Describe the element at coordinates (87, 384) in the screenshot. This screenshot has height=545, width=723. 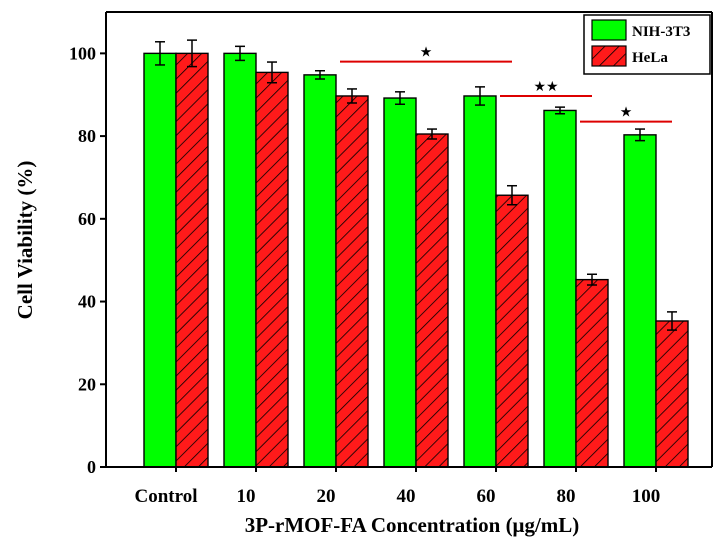
I see `y-tick-label: 20` at that location.